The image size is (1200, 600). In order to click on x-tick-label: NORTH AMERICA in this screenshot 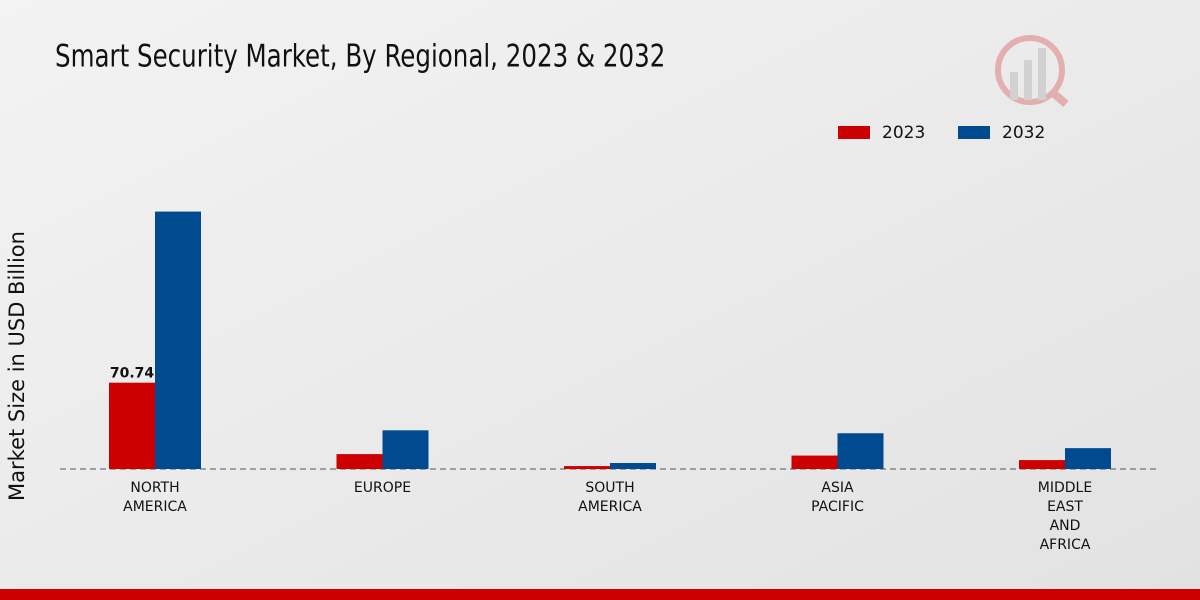, I will do `click(155, 497)`.